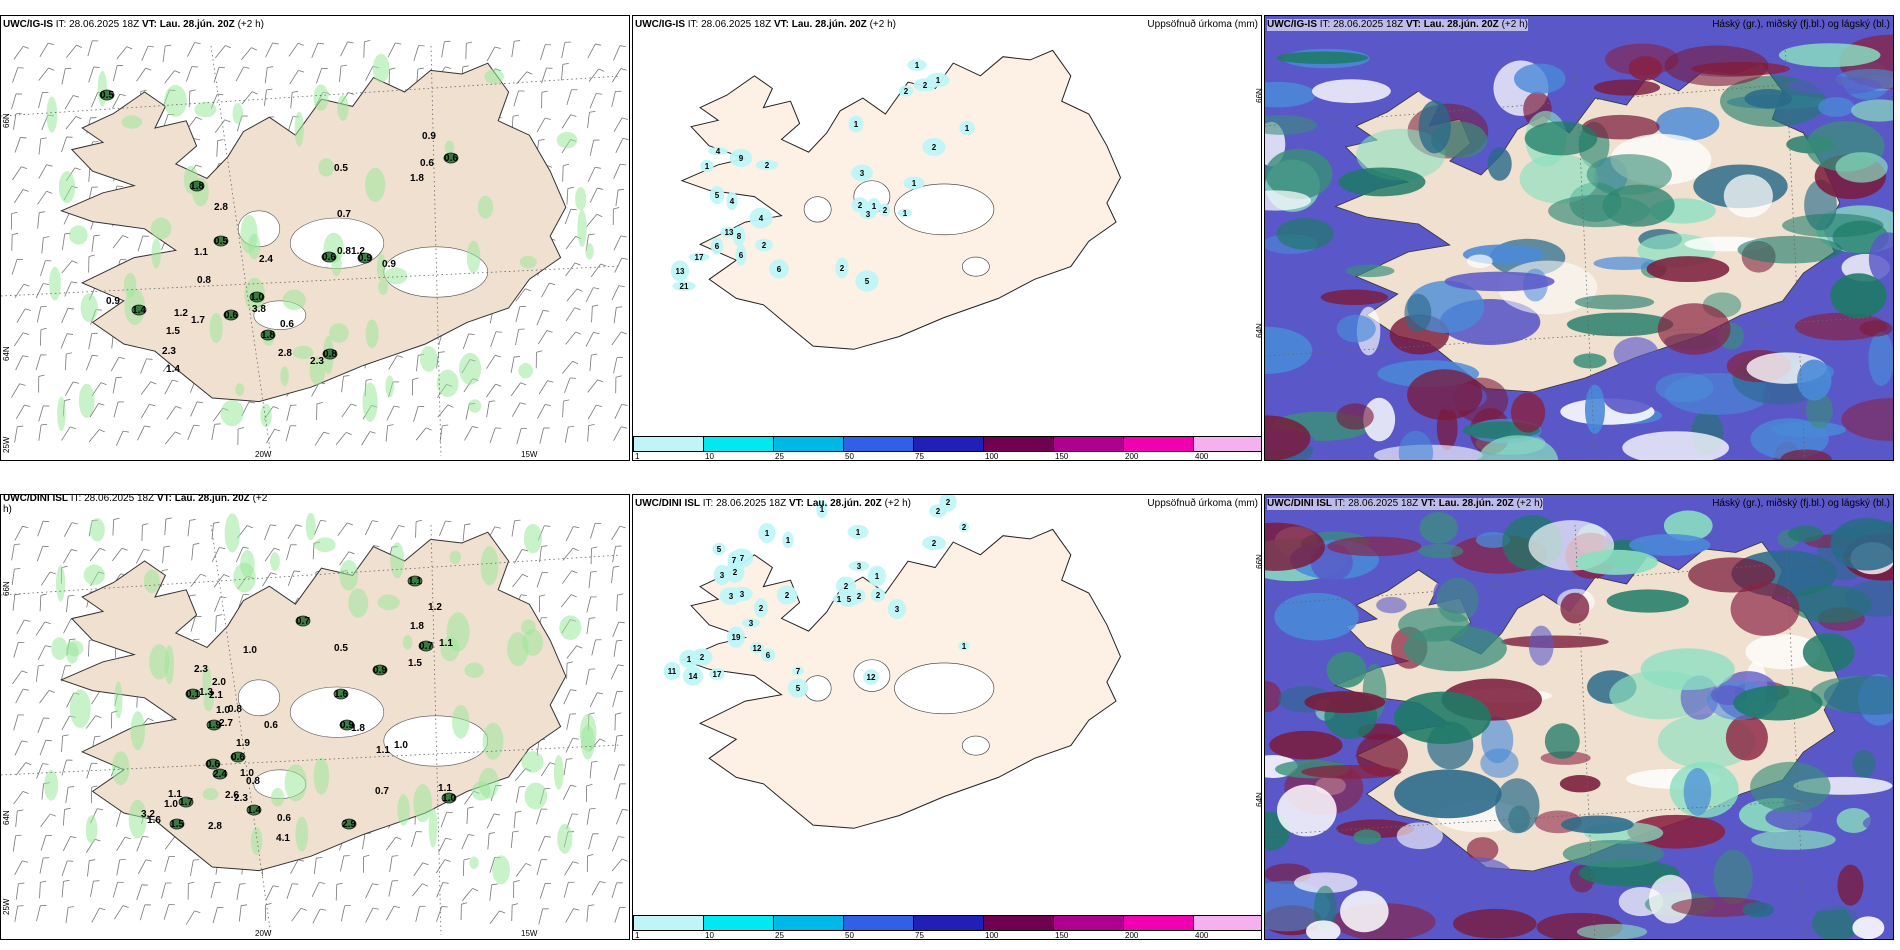 Image resolution: width=1900 pixels, height=950 pixels. I want to click on wind-value-label: 0.6, so click(451, 158).